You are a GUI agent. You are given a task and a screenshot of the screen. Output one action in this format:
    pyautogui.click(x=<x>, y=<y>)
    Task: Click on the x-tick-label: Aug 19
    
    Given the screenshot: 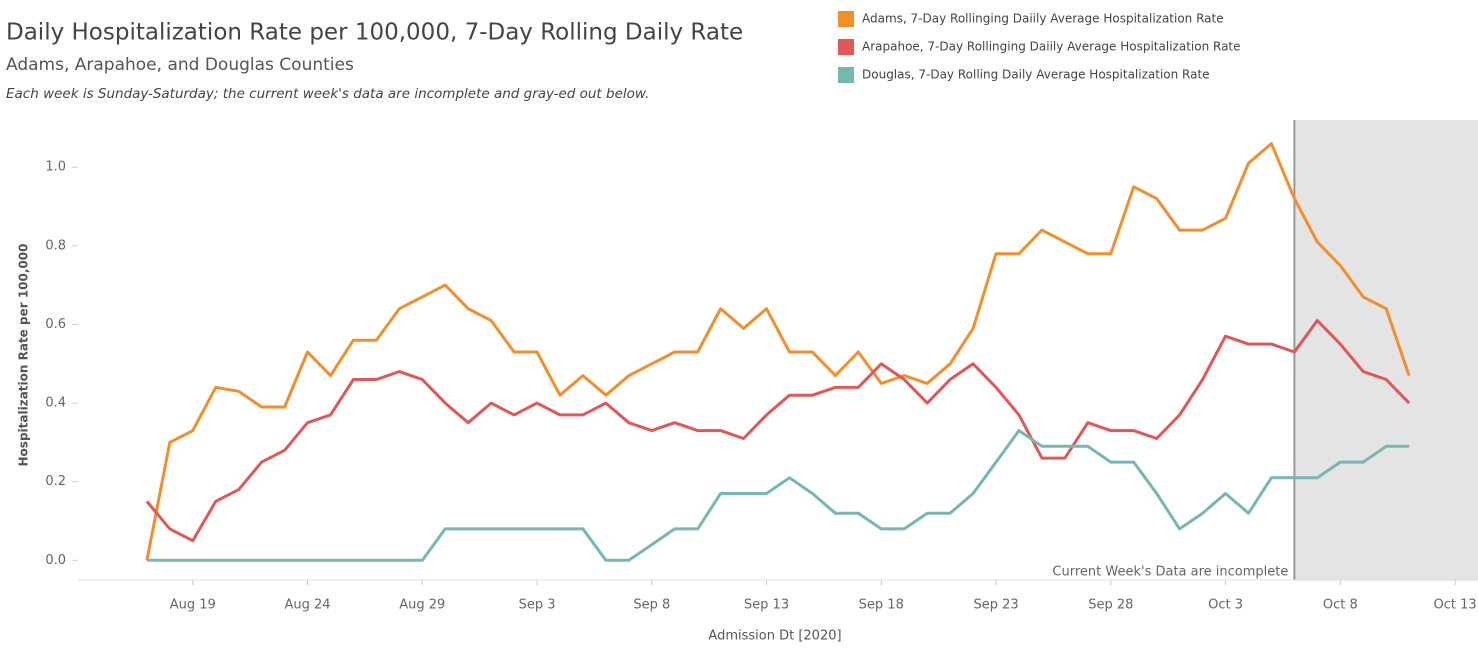 What is the action you would take?
    pyautogui.click(x=193, y=605)
    